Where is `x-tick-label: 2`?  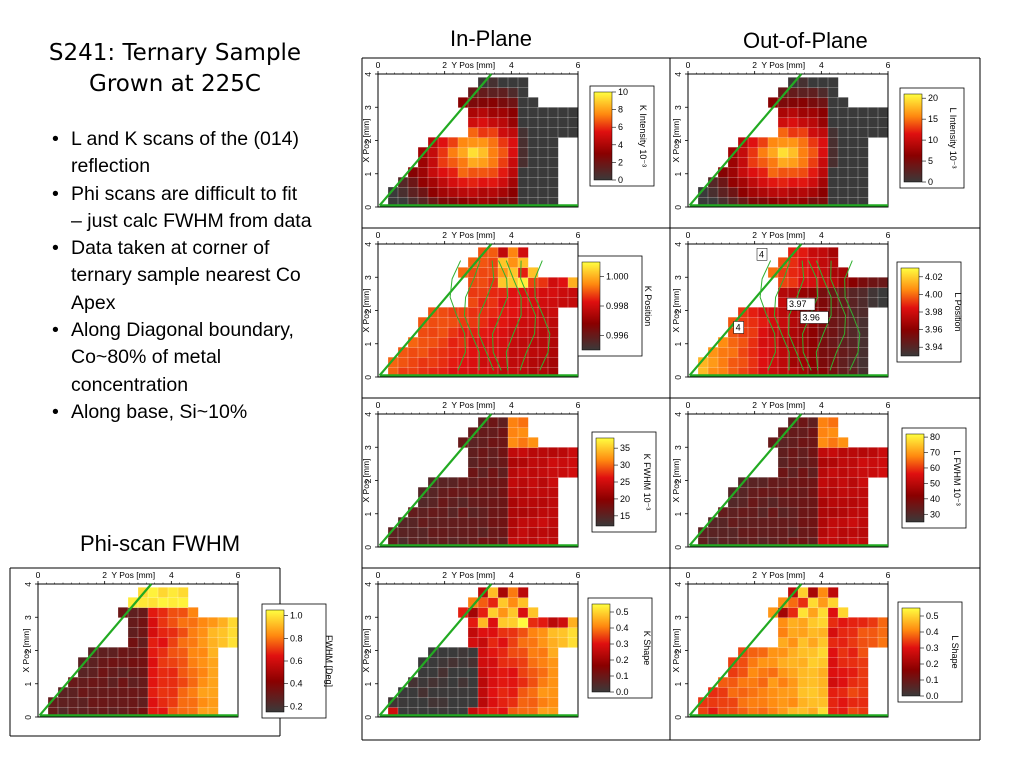
x-tick-label: 2 is located at coordinates (444, 65).